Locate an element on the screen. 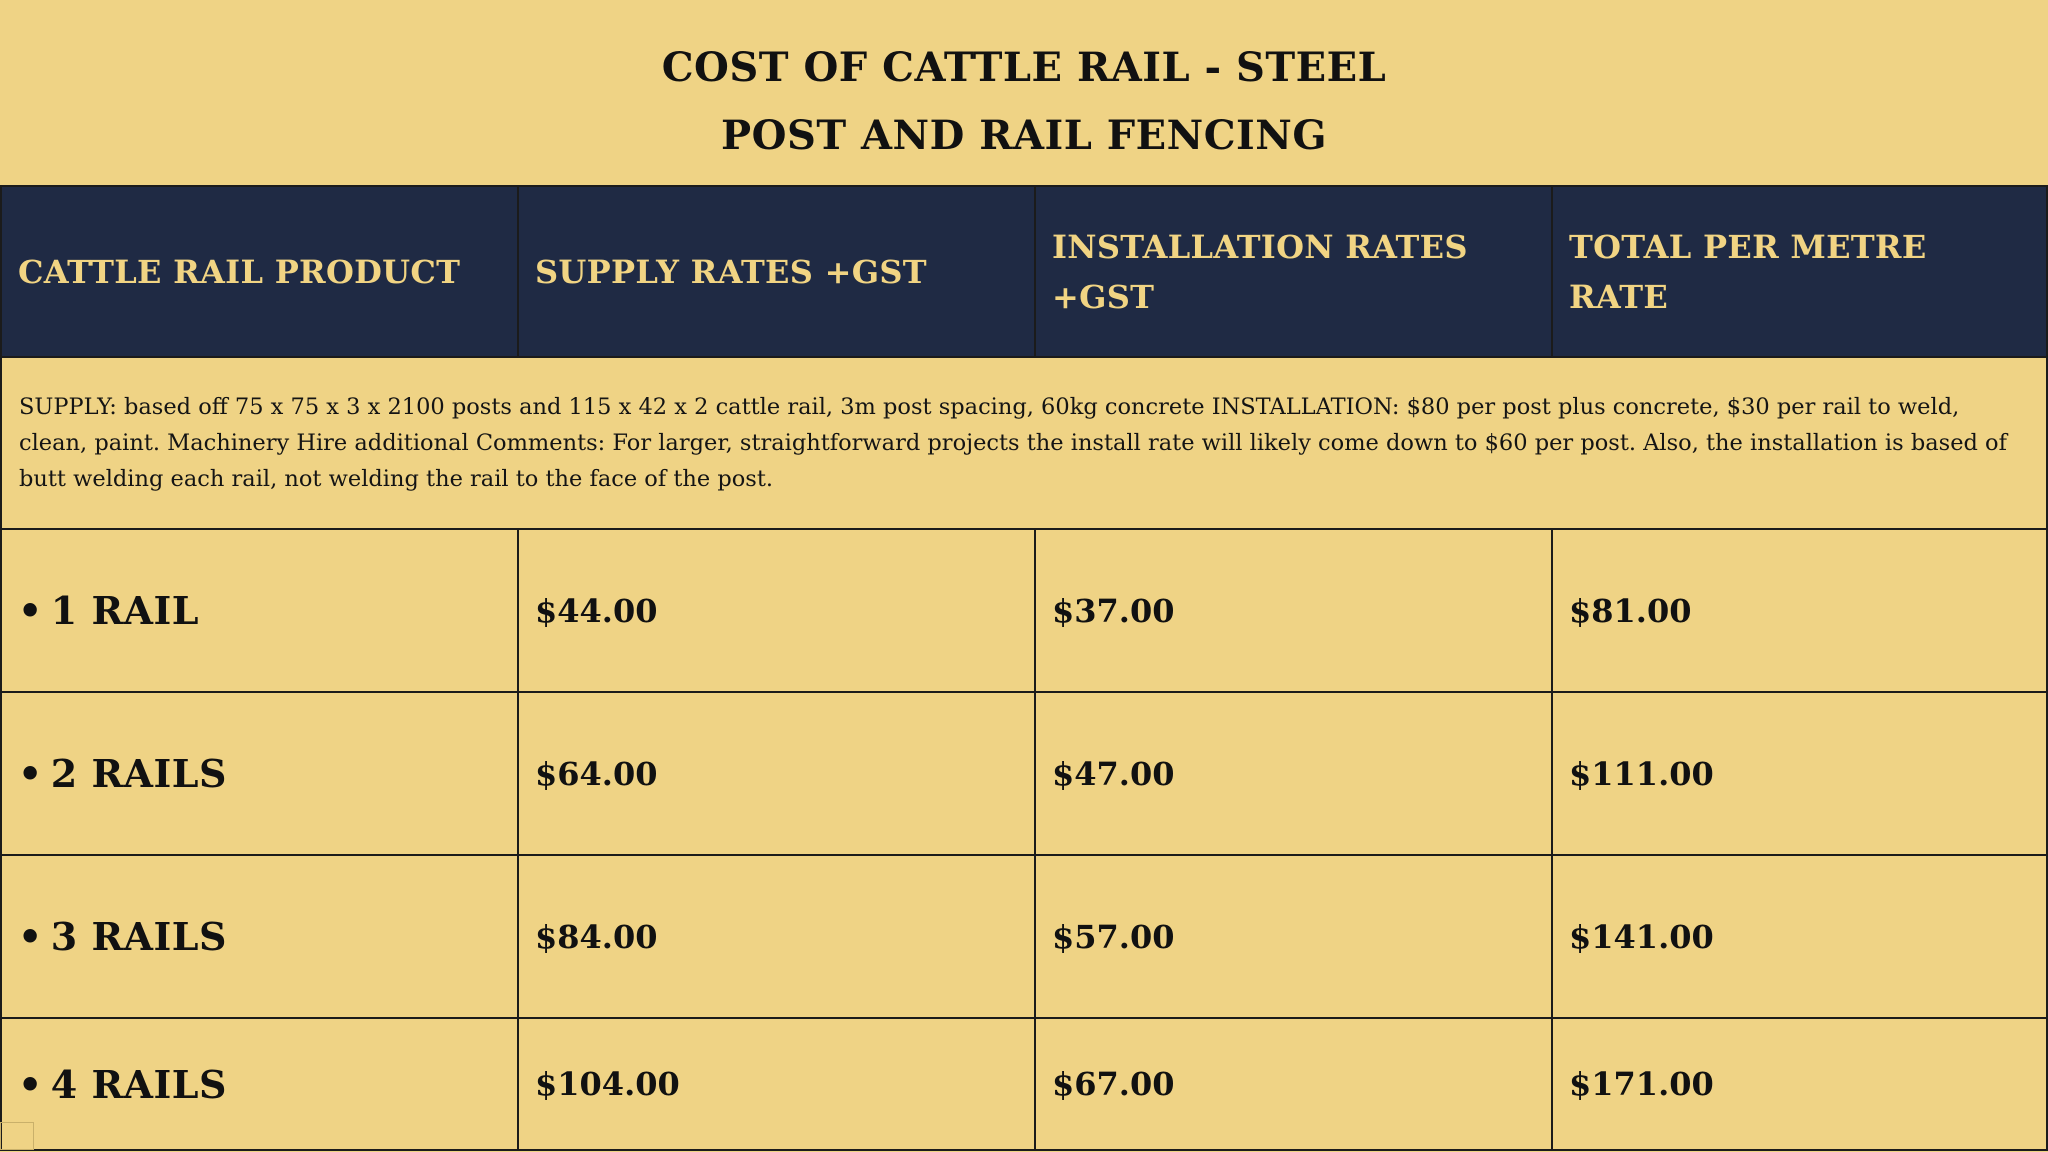 The width and height of the screenshot is (2048, 1152). total-rate-cell: $171.00 is located at coordinates (1799, 1084).